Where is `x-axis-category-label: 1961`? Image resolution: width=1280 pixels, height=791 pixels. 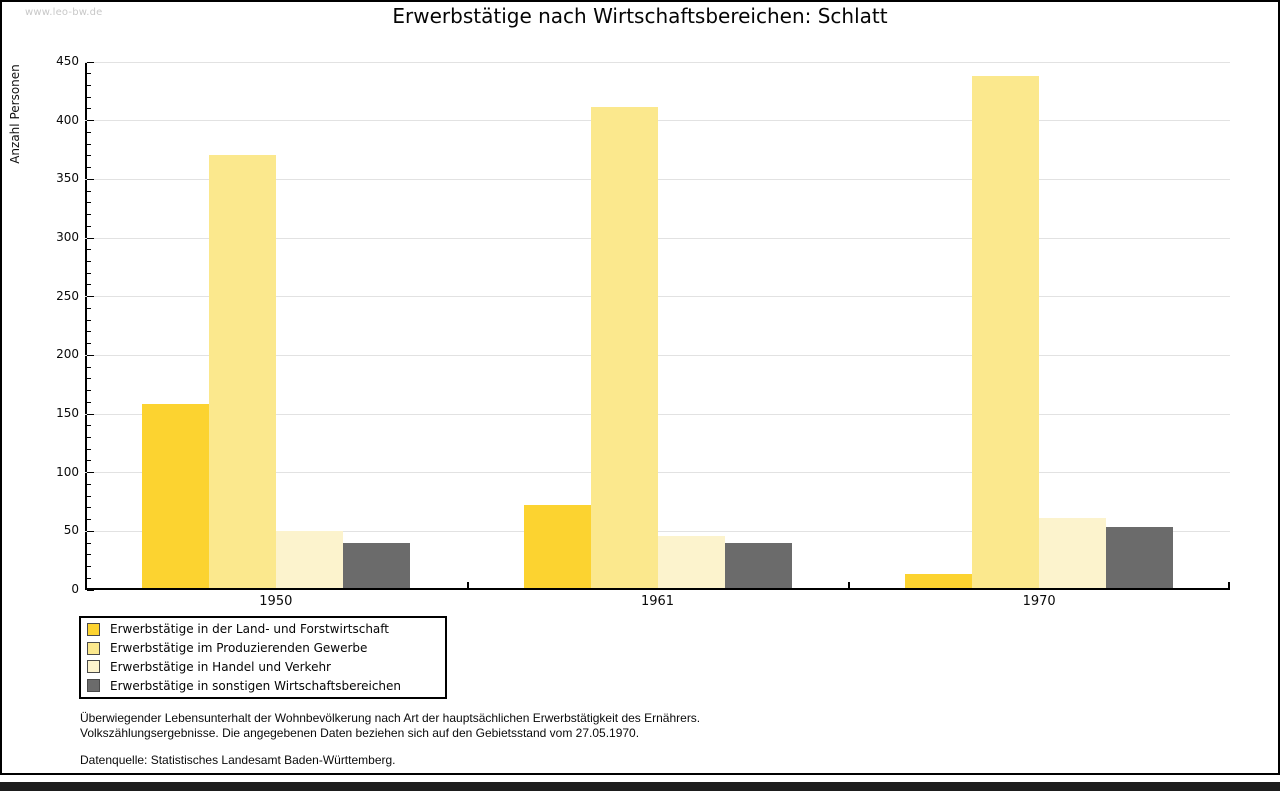 x-axis-category-label: 1961 is located at coordinates (657, 601).